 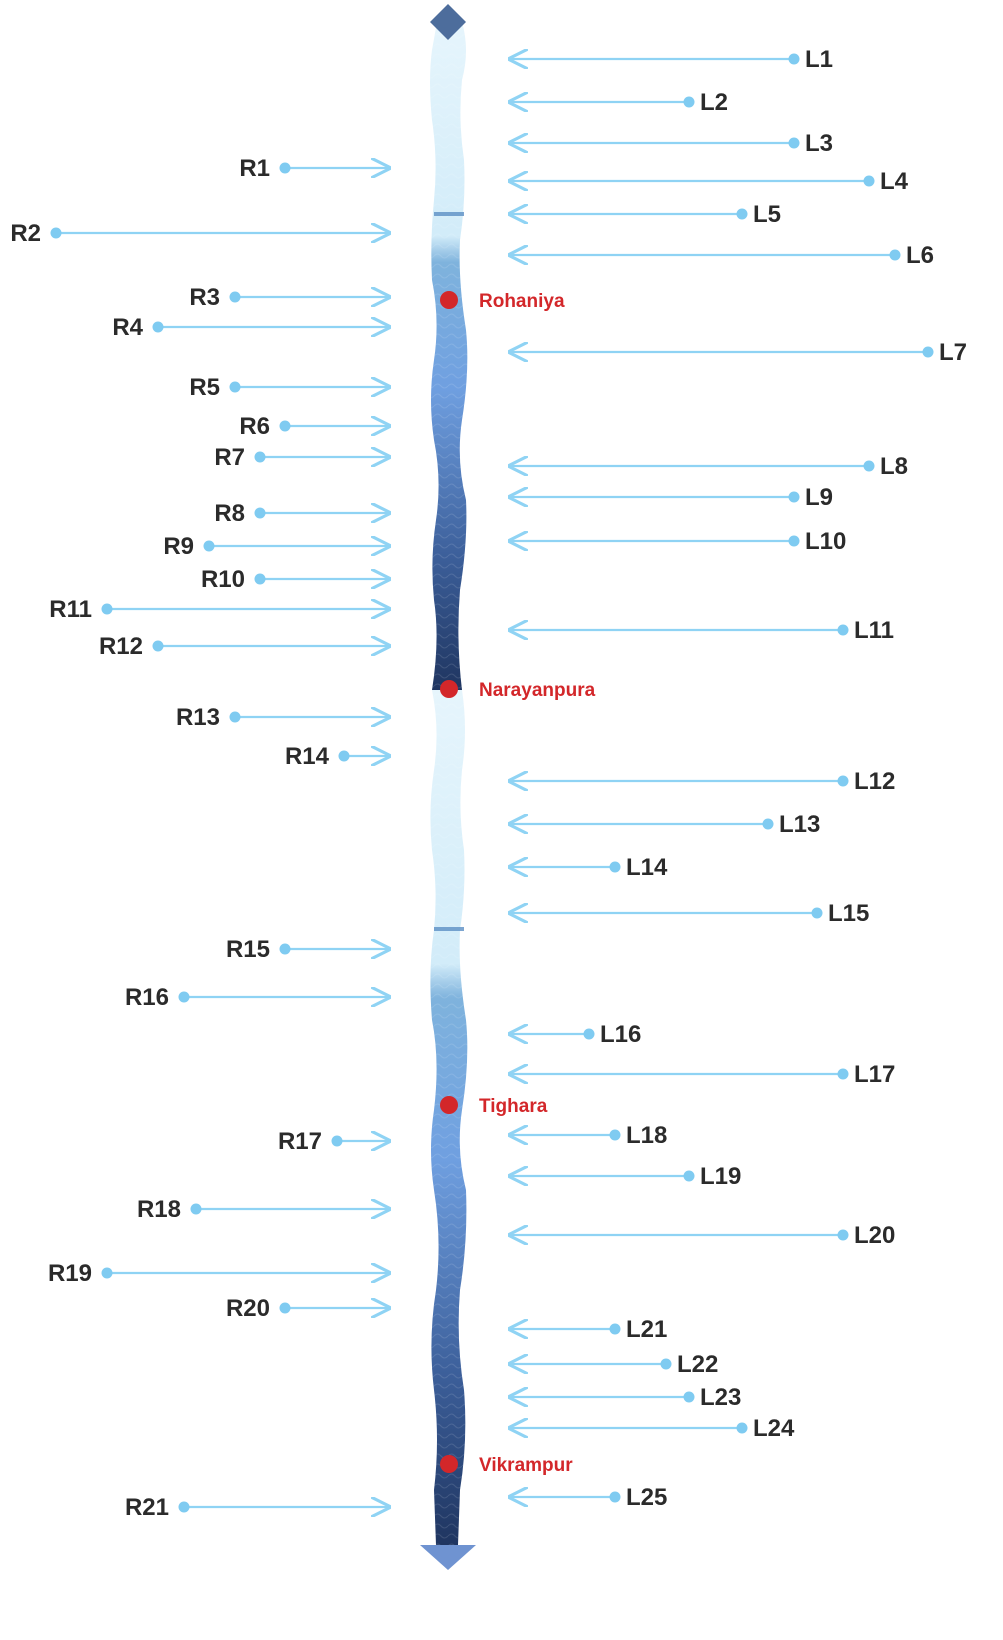 I want to click on tributary-label: L17, so click(x=874, y=1074).